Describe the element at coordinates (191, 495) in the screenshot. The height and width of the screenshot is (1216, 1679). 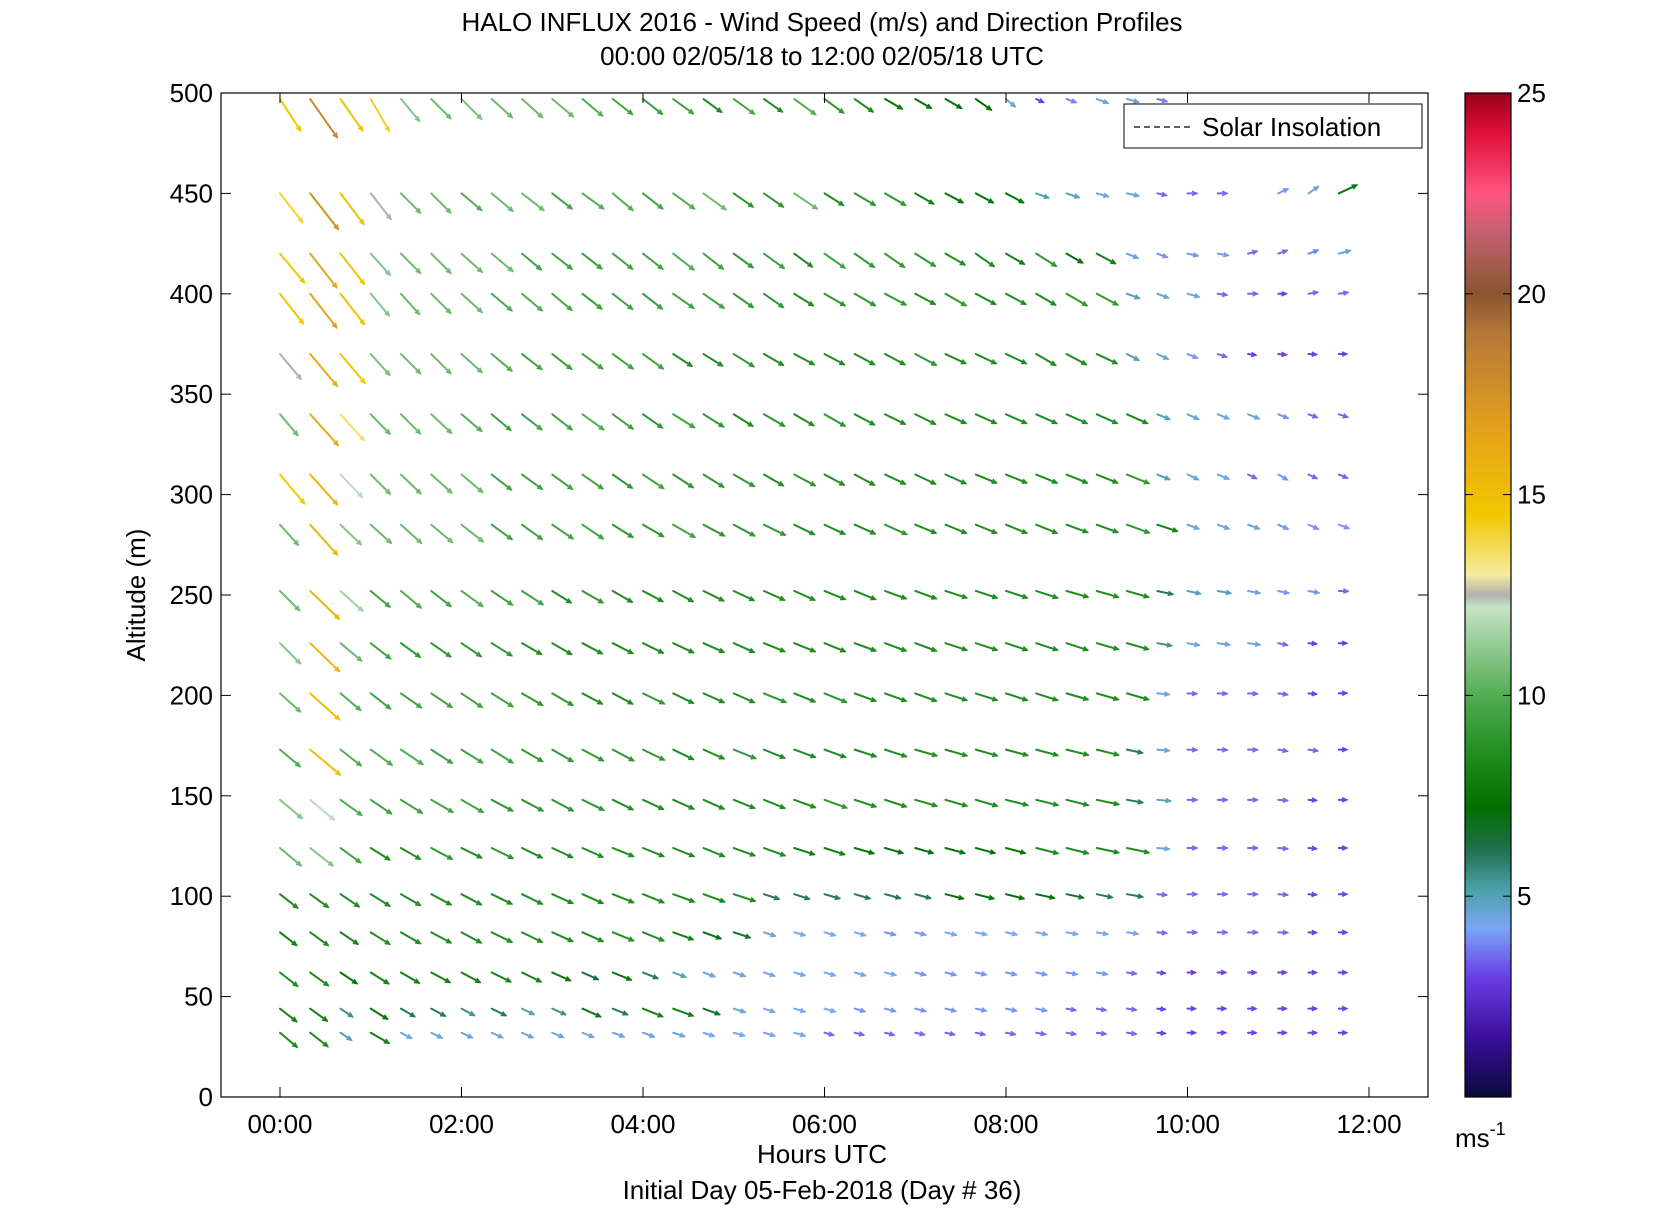
I see `y-tick-label: 300` at that location.